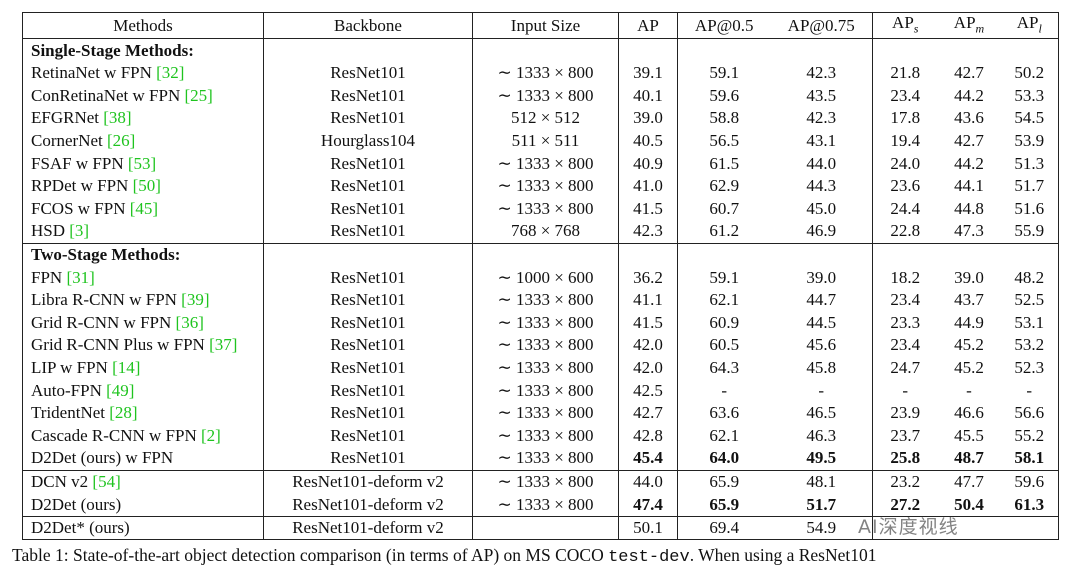 Image resolution: width=1080 pixels, height=569 pixels. I want to click on cell-text: 47.4, so click(648, 504).